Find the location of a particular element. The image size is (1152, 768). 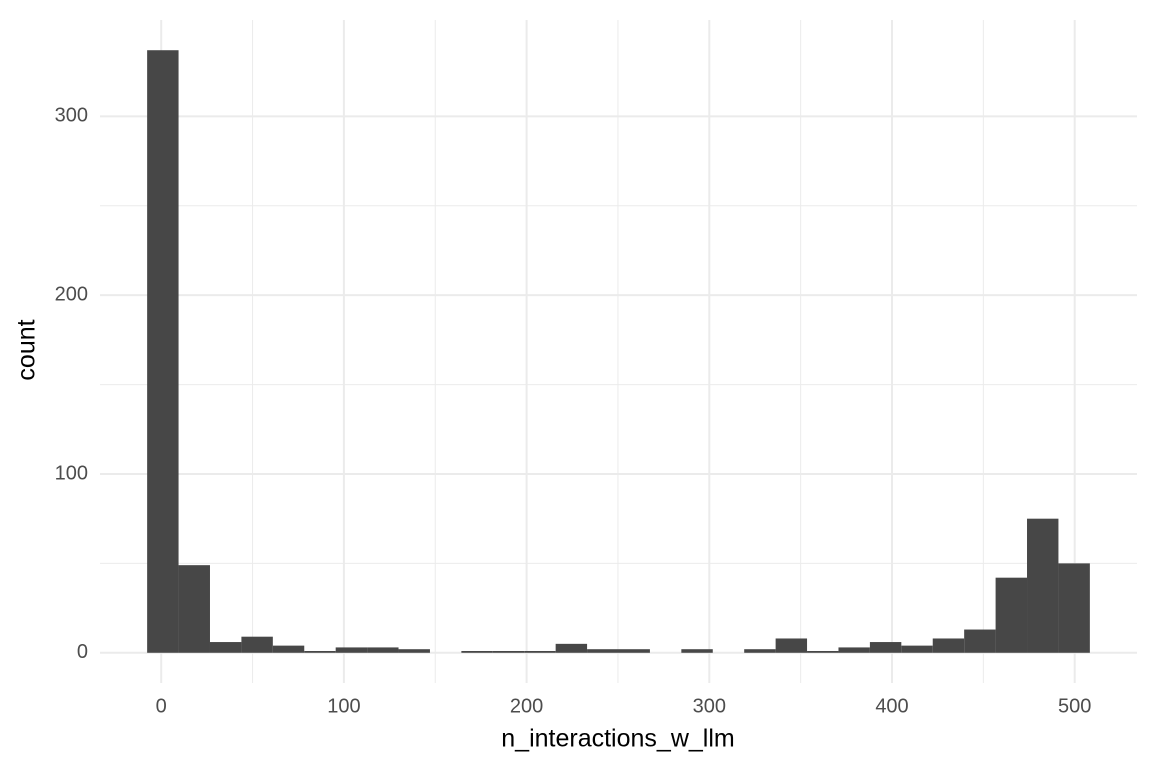

y-tick-label: 300 is located at coordinates (71, 116).